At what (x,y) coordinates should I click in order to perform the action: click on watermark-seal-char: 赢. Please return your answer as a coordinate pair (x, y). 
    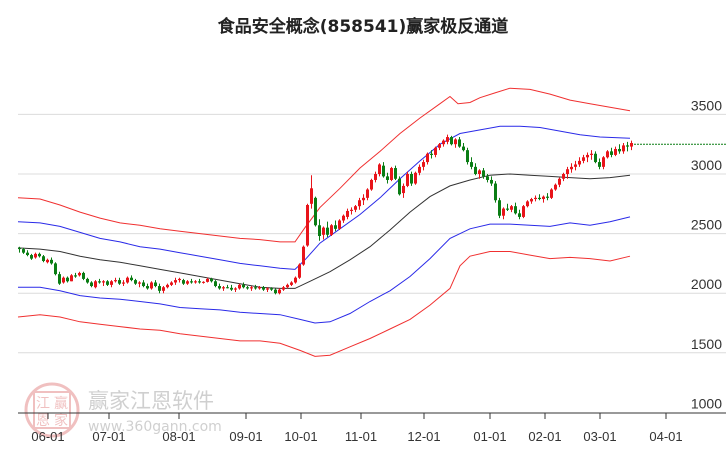
    Looking at the image, I should click on (61, 403).